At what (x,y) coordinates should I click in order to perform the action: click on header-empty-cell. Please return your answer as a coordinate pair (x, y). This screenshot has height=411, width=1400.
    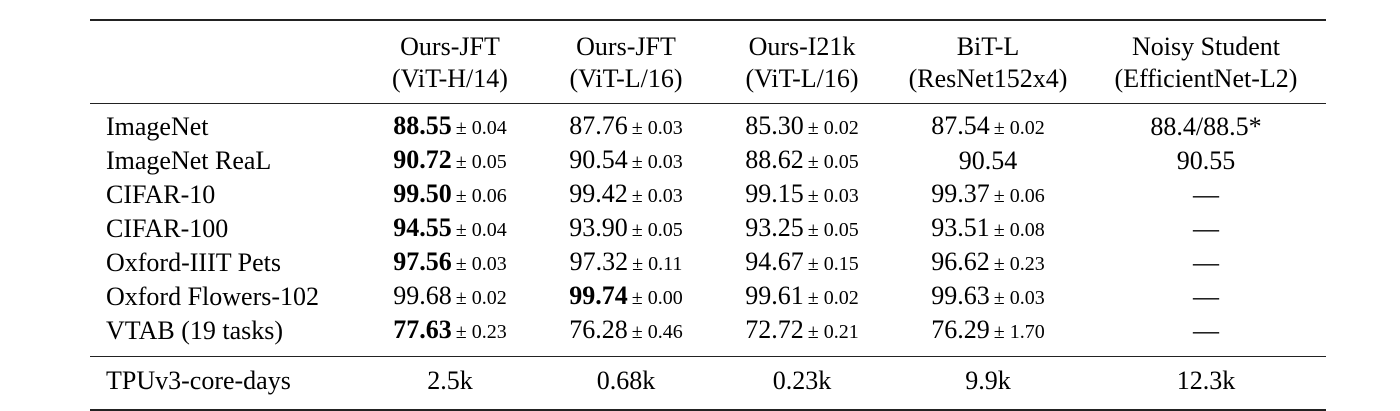
    Looking at the image, I should click on (226, 41).